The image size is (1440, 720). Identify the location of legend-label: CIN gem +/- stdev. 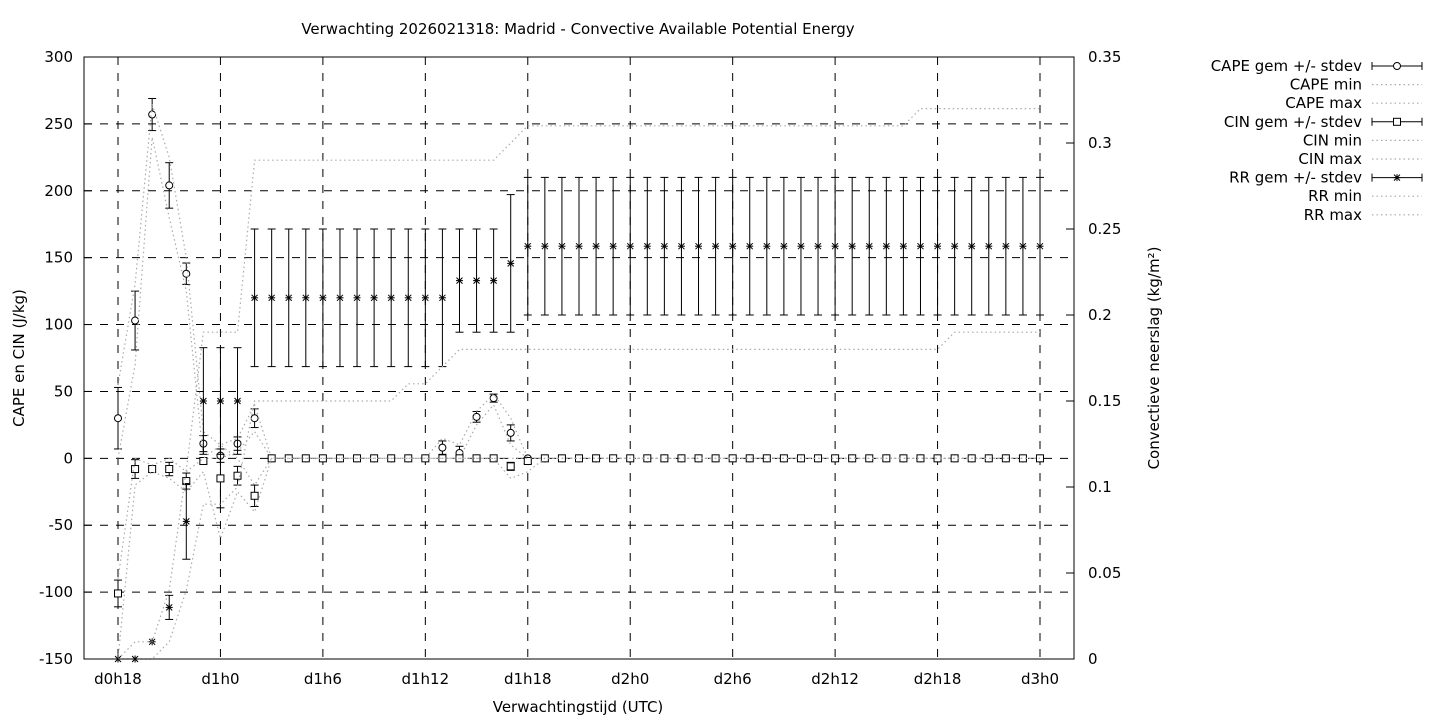
(1293, 122).